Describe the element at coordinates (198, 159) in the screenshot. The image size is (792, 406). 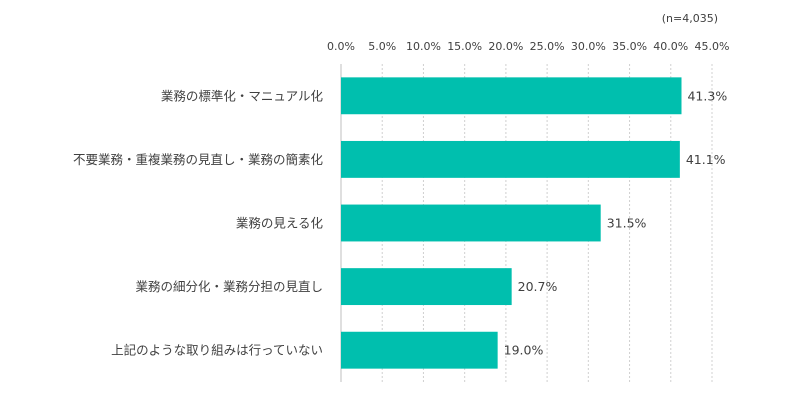
I see `category-label: 不要業務・重複業務の見直し・業務の簡素化` at that location.